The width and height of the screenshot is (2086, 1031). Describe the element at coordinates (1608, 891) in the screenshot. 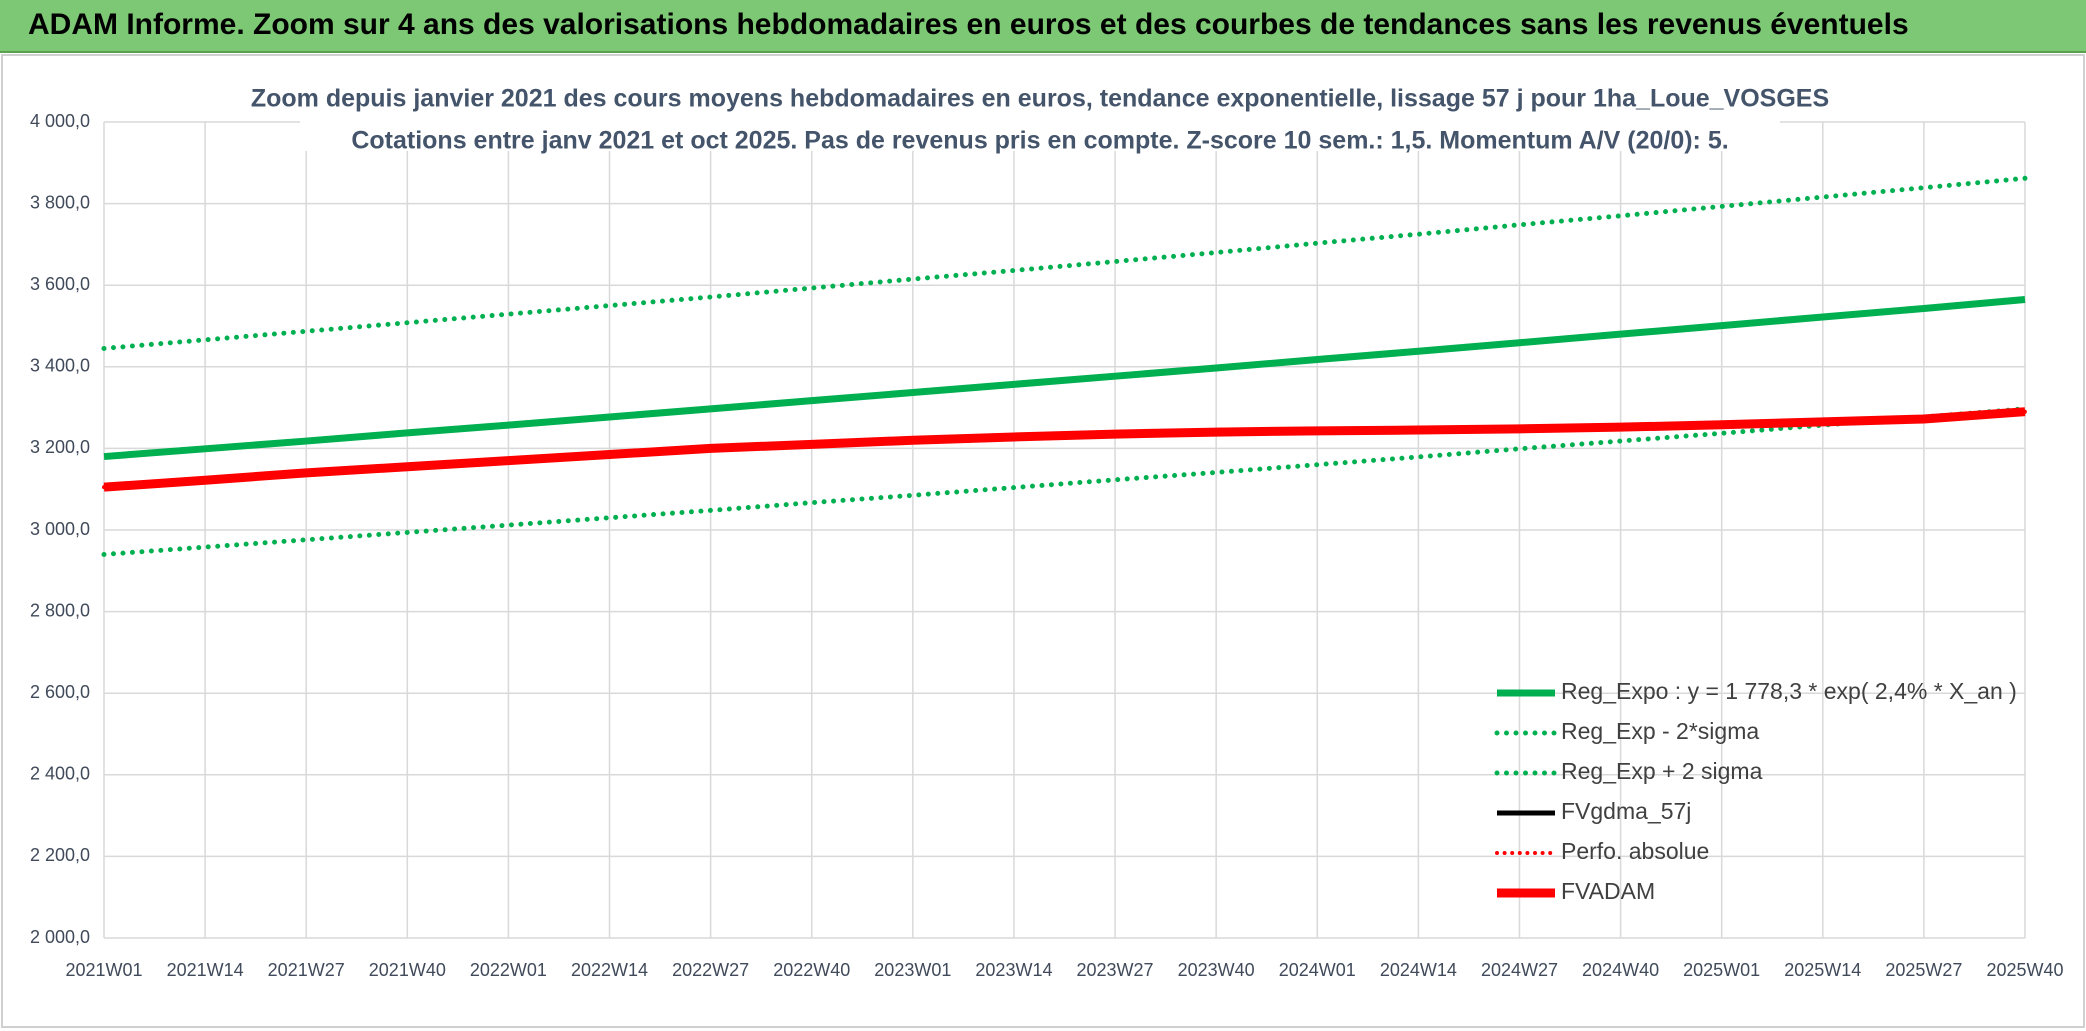

I see `legend-label: FVADAM` at that location.